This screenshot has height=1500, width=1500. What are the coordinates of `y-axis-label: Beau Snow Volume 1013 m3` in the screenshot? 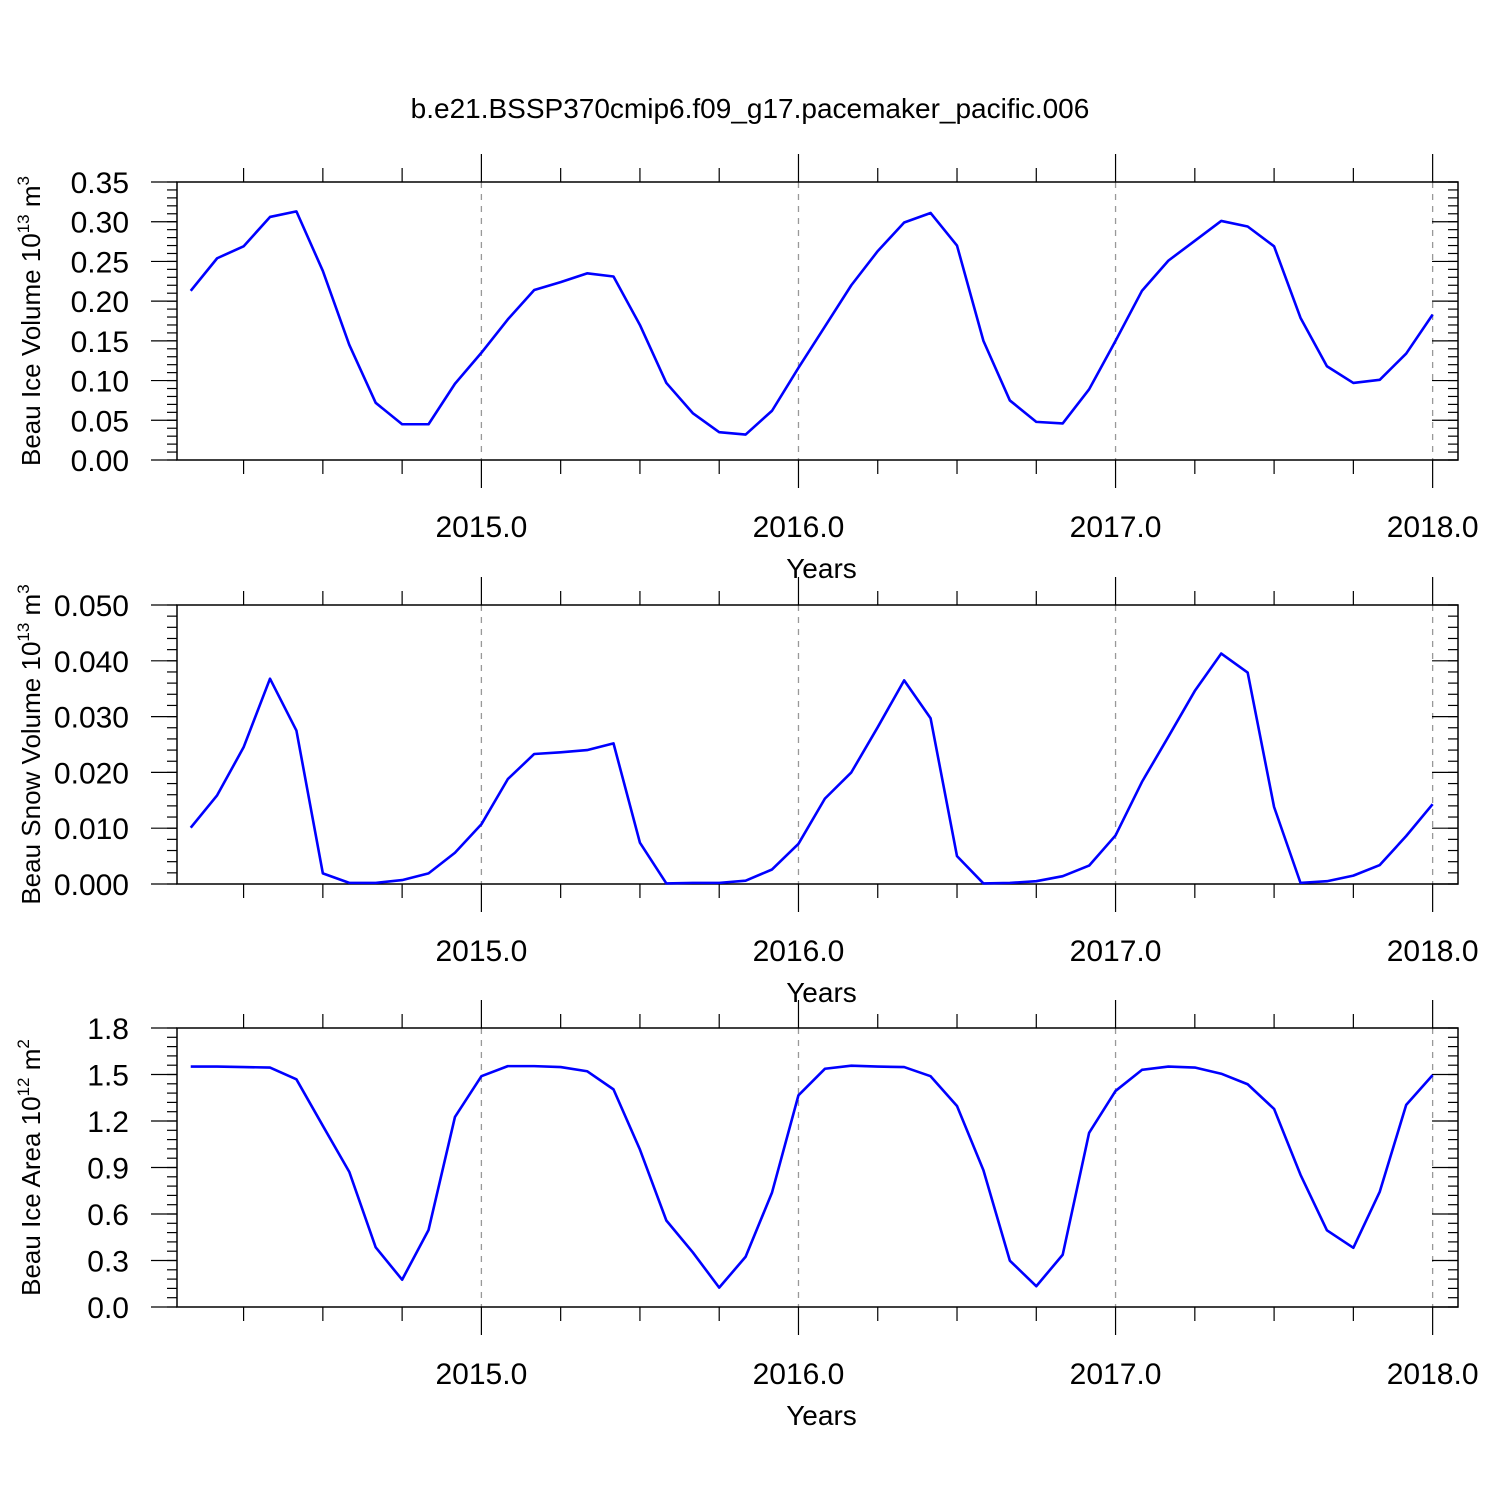 It's located at (30, 744).